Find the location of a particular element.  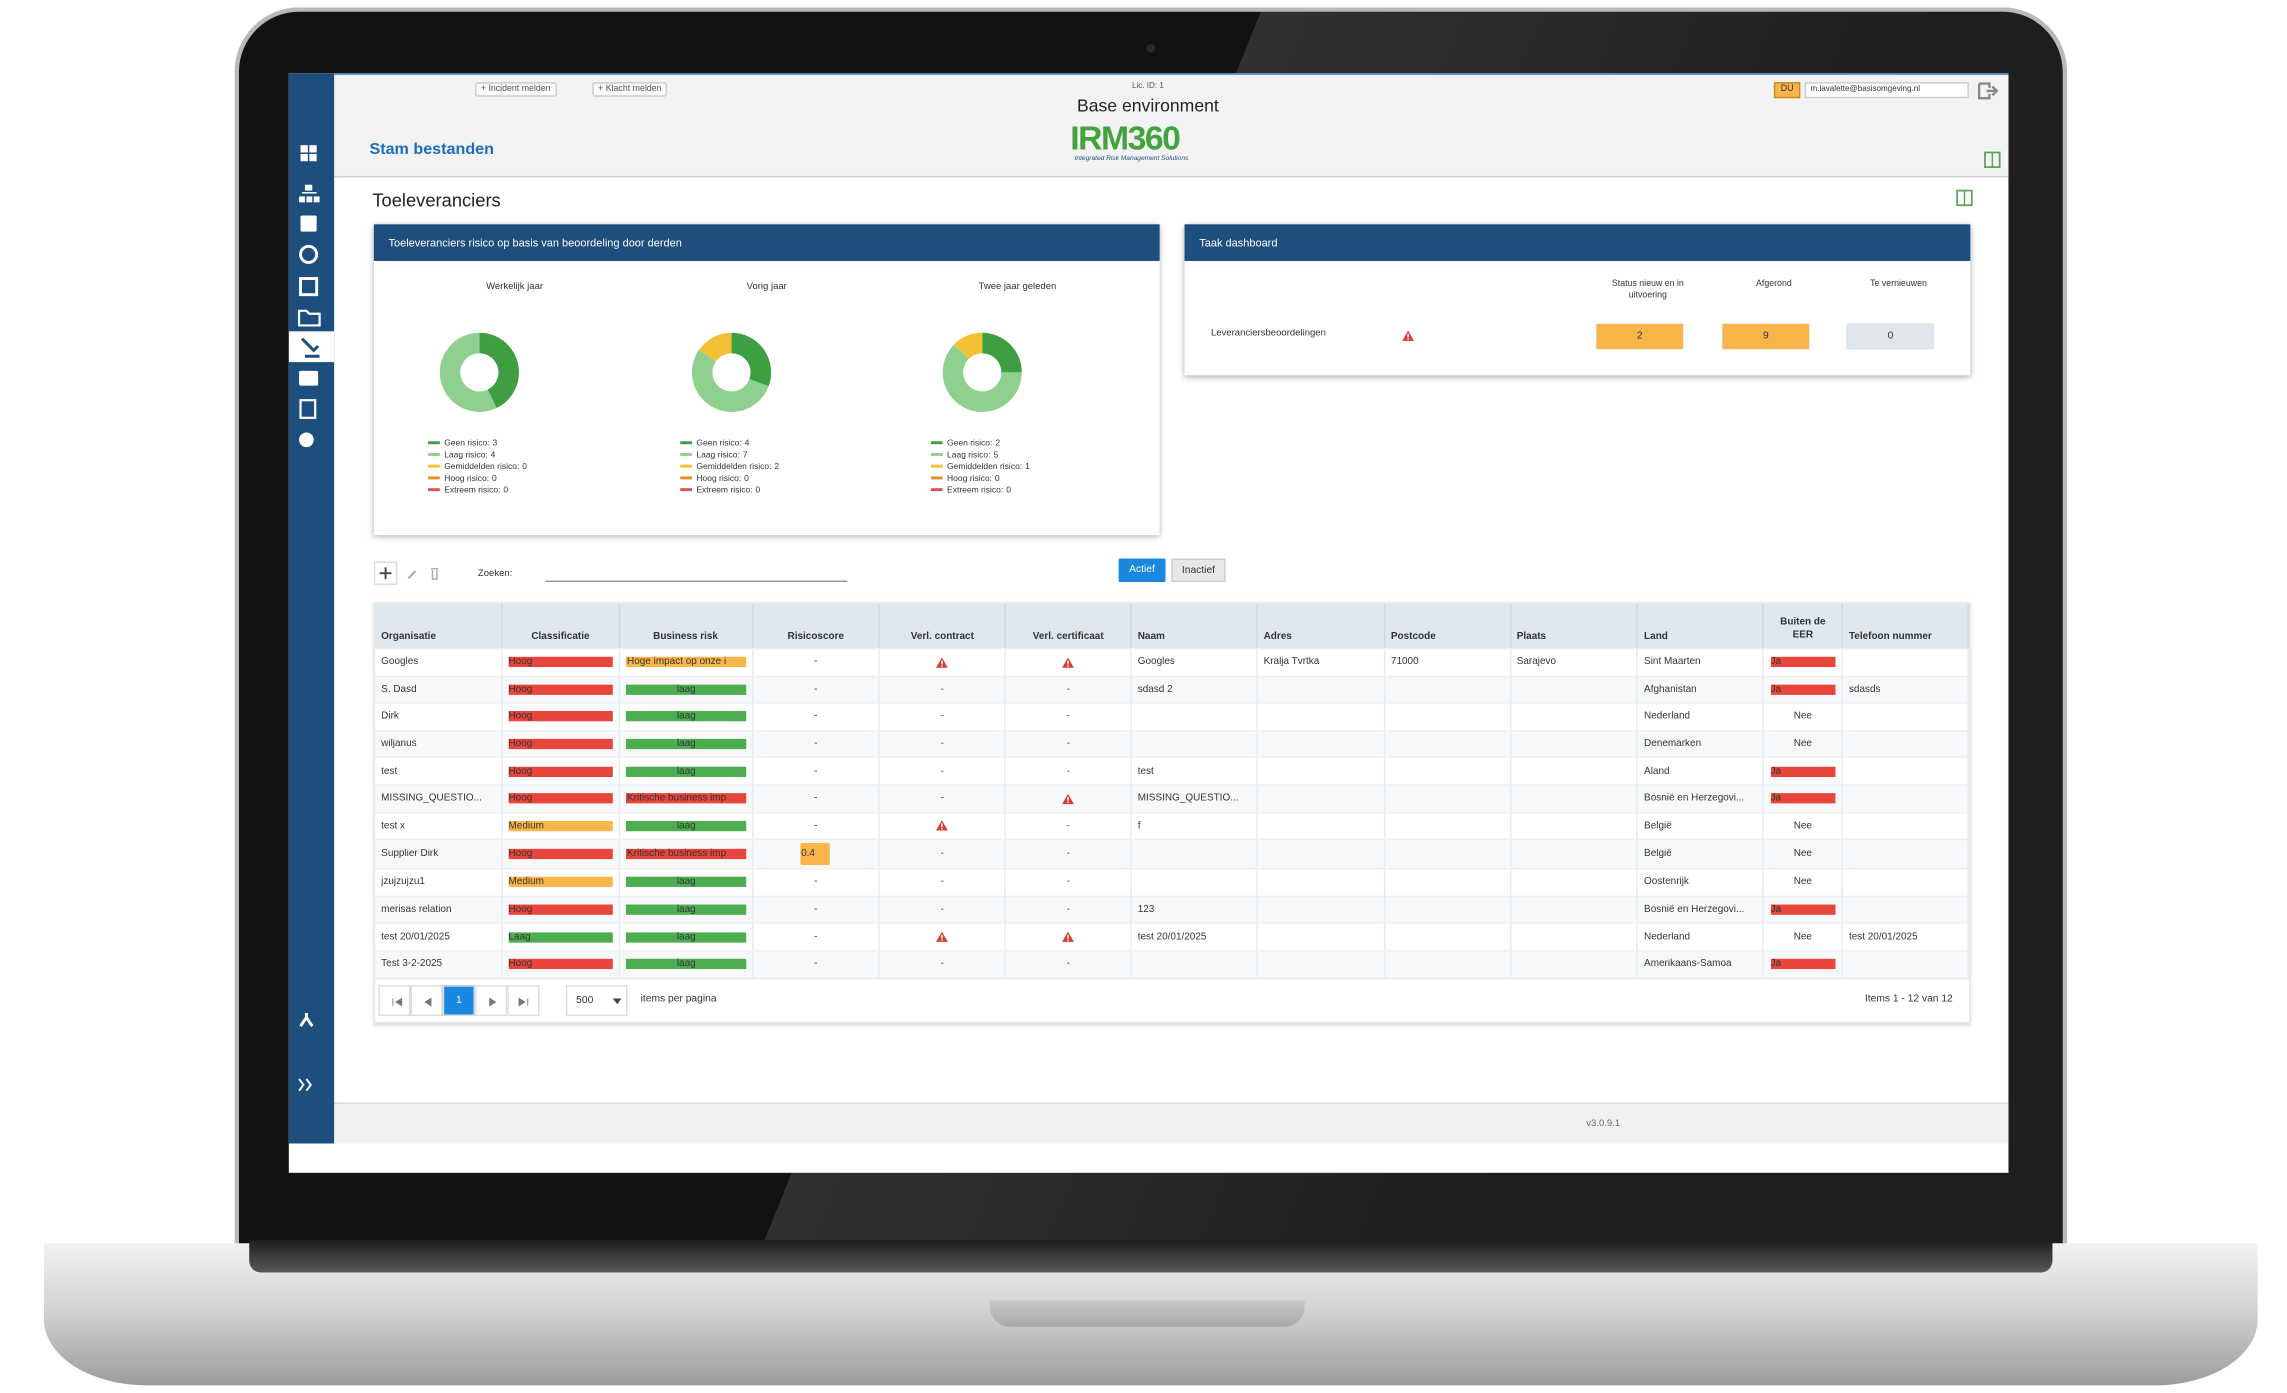

task-count: 2 is located at coordinates (1640, 336).